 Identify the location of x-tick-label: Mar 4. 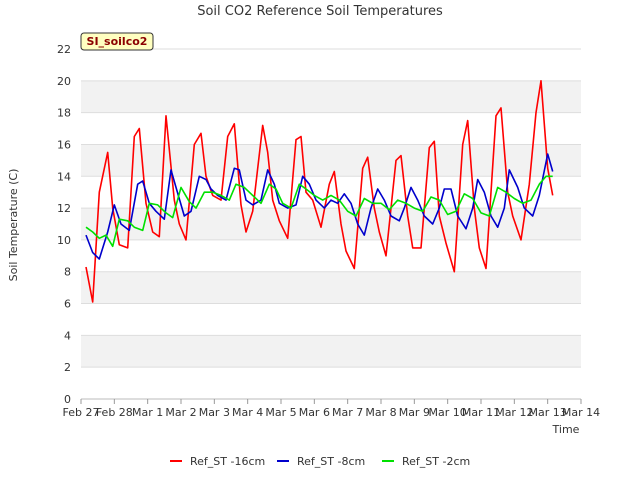
(247, 412).